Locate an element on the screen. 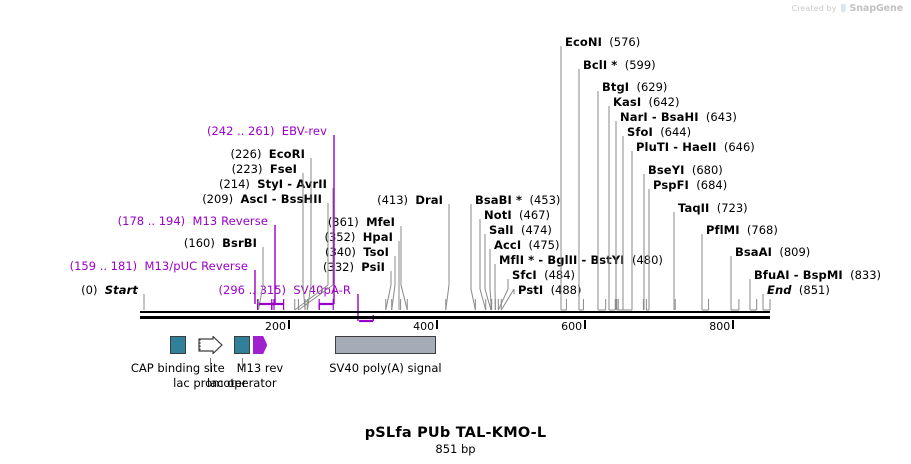 This screenshot has height=464, width=911. site-position-plutti_haeii: (646) is located at coordinates (739, 147).